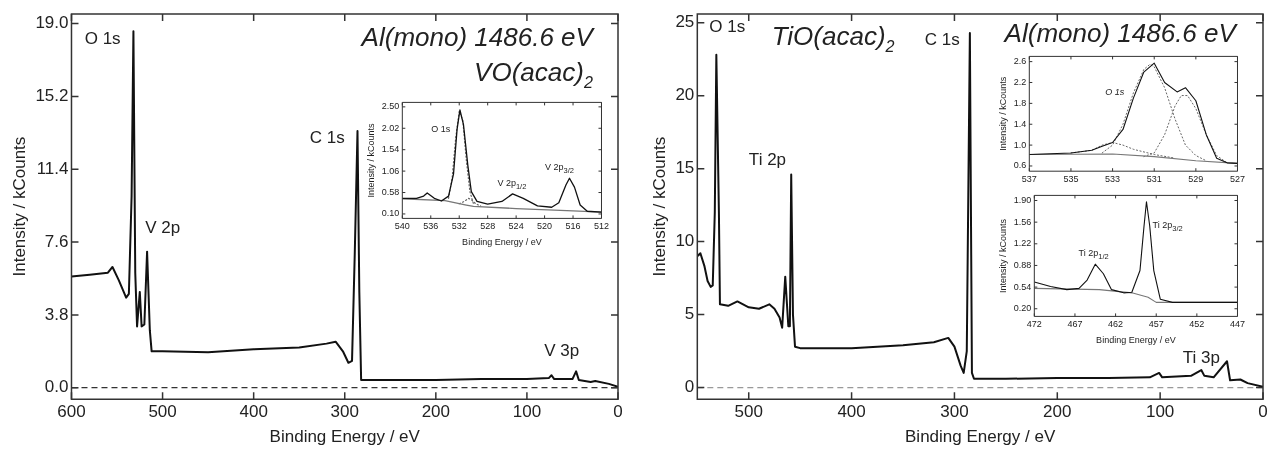 This screenshot has height=456, width=1271. I want to click on x-tick-label: 512, so click(601, 226).